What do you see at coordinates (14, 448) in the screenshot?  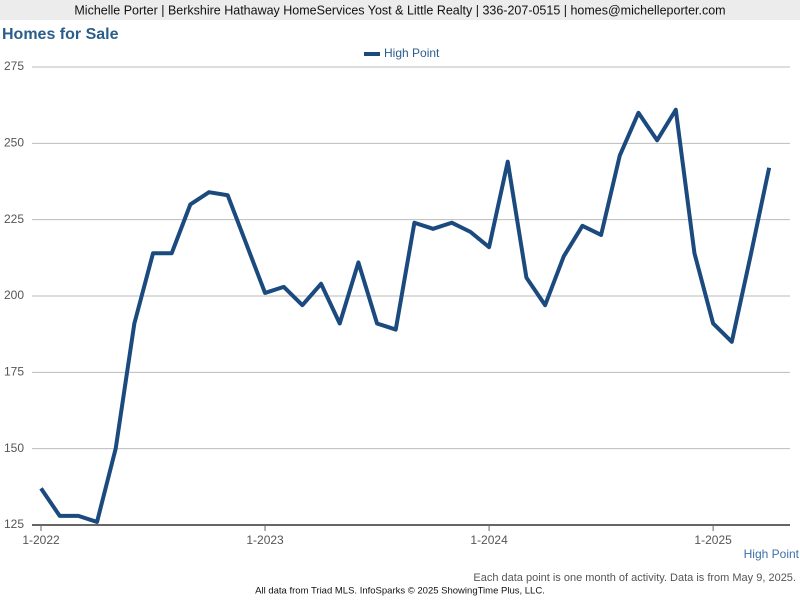 I see `y-tick-label: 150` at bounding box center [14, 448].